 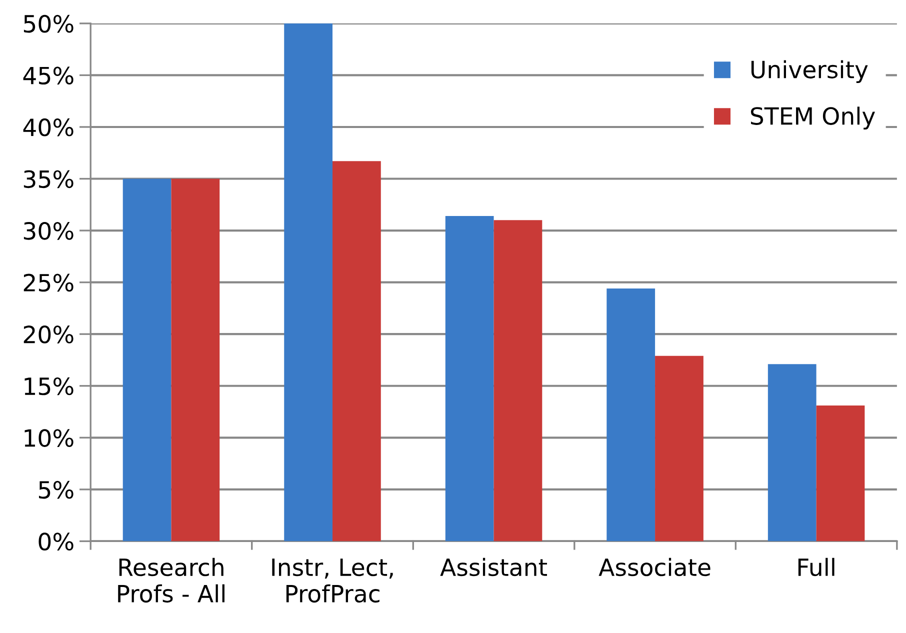 I want to click on y-tick-label: 45%, so click(x=48, y=75).